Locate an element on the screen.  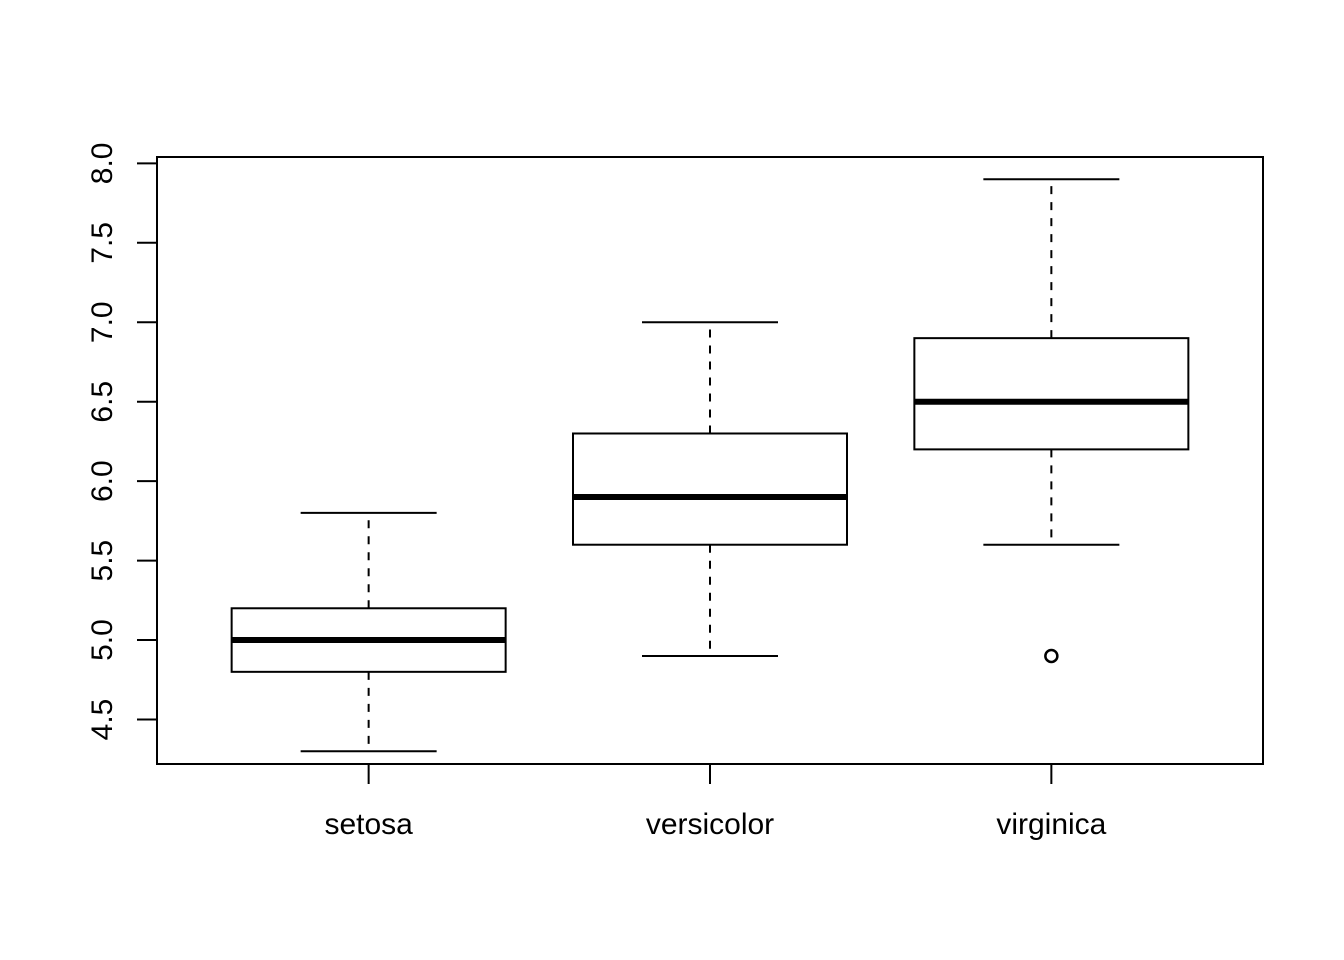
box-setosa is located at coordinates (368, 632).